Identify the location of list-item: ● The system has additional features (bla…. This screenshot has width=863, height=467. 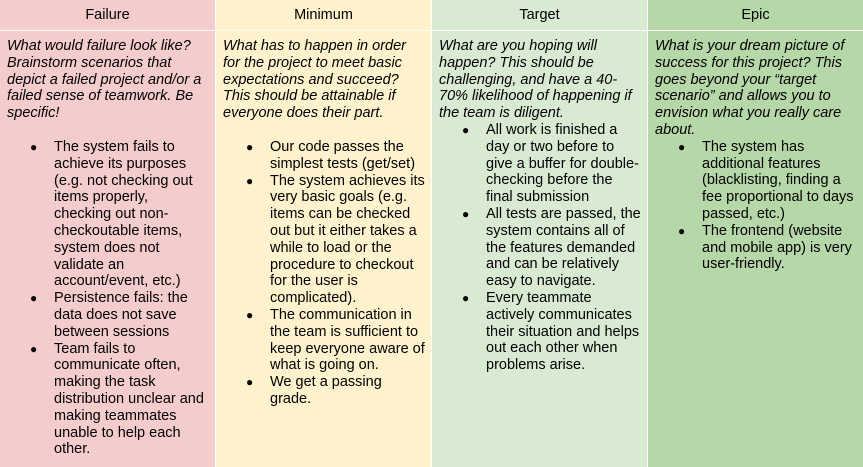
(756, 181).